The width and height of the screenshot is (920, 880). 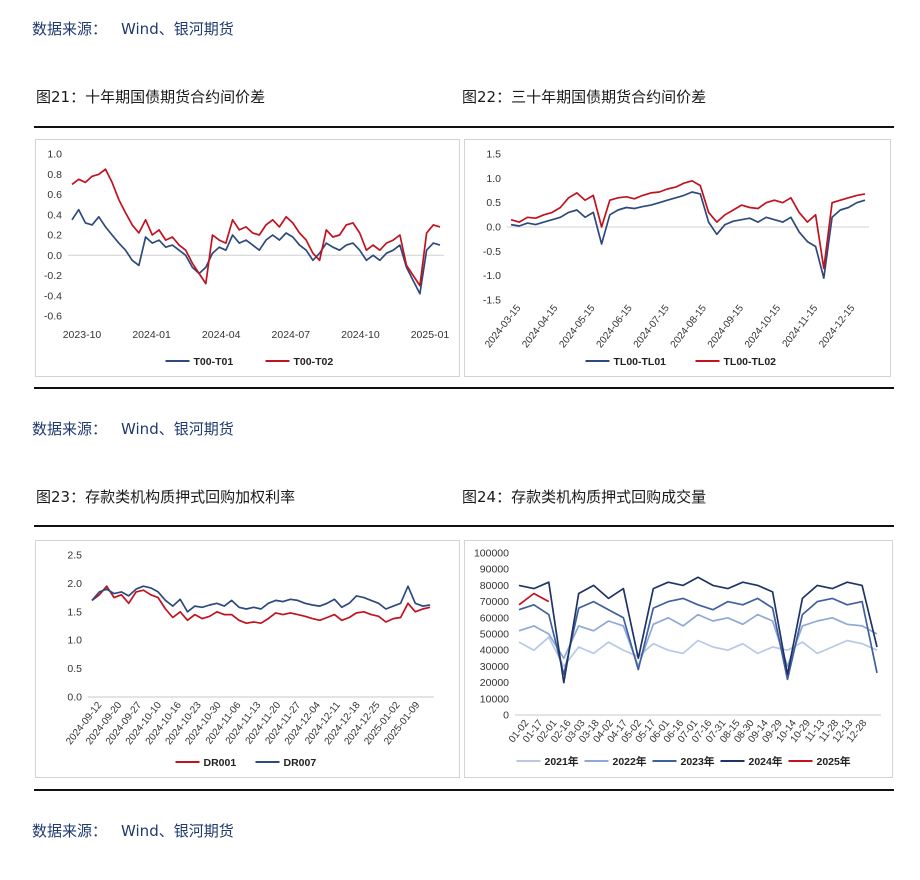 What do you see at coordinates (360, 335) in the screenshot?
I see `x-tick-label: 2024-10` at bounding box center [360, 335].